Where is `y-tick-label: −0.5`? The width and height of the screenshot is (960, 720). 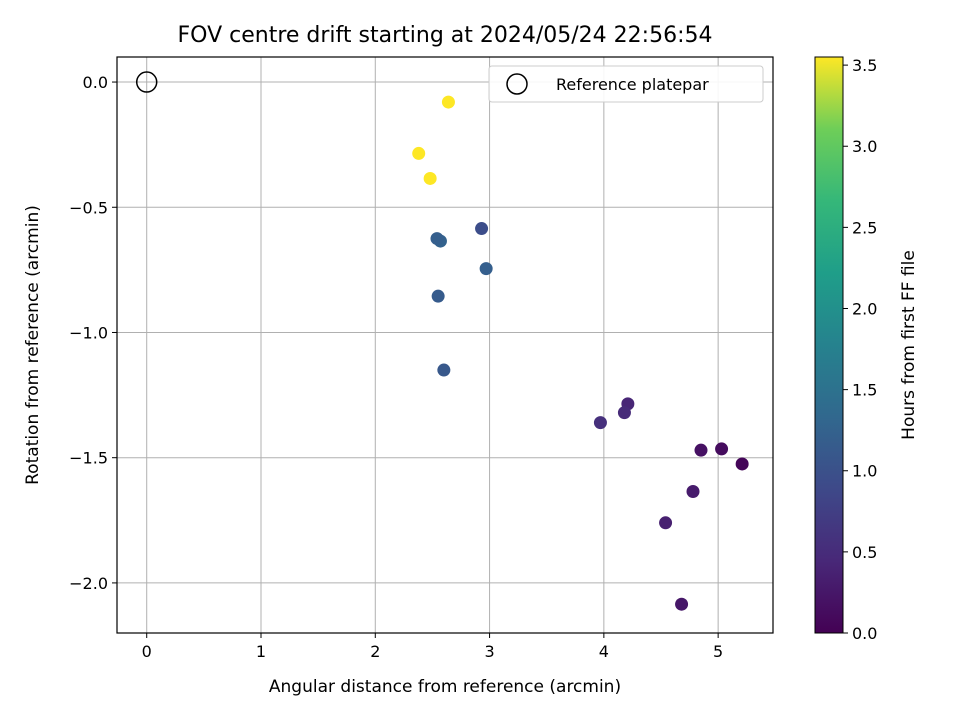 y-tick-label: −0.5 is located at coordinates (88, 207).